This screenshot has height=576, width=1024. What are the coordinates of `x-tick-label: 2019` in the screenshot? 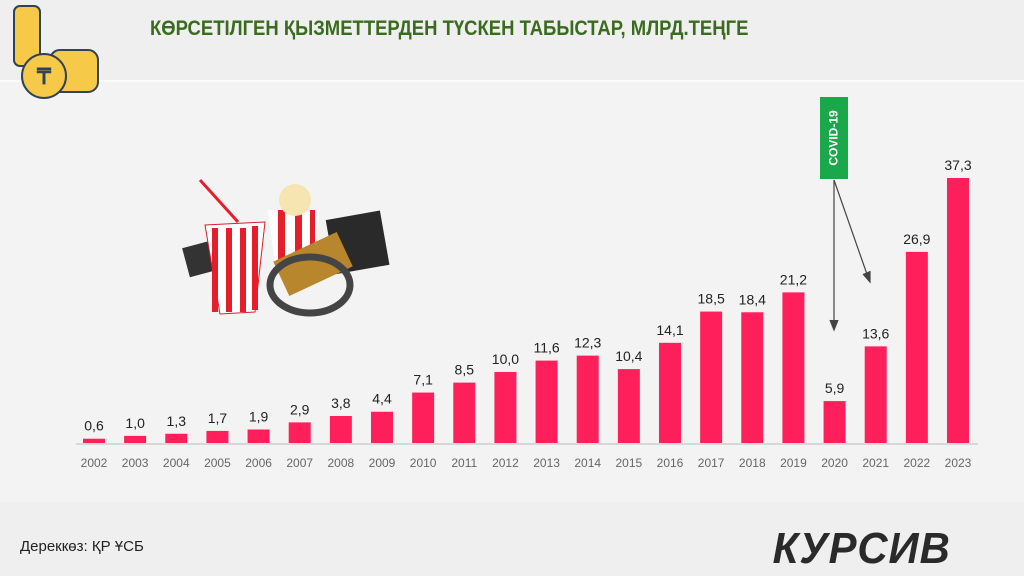 It's located at (793, 463).